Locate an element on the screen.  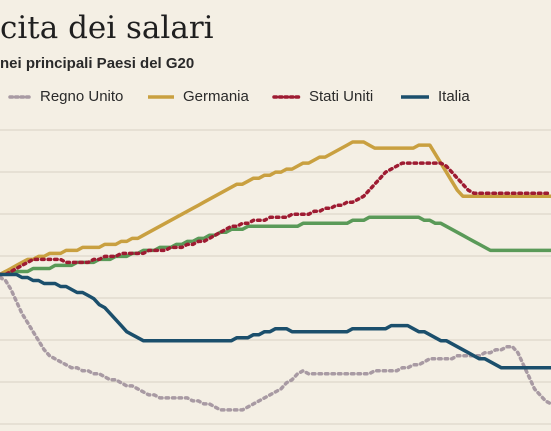
legend-swatch-germania is located at coordinates (161, 97).